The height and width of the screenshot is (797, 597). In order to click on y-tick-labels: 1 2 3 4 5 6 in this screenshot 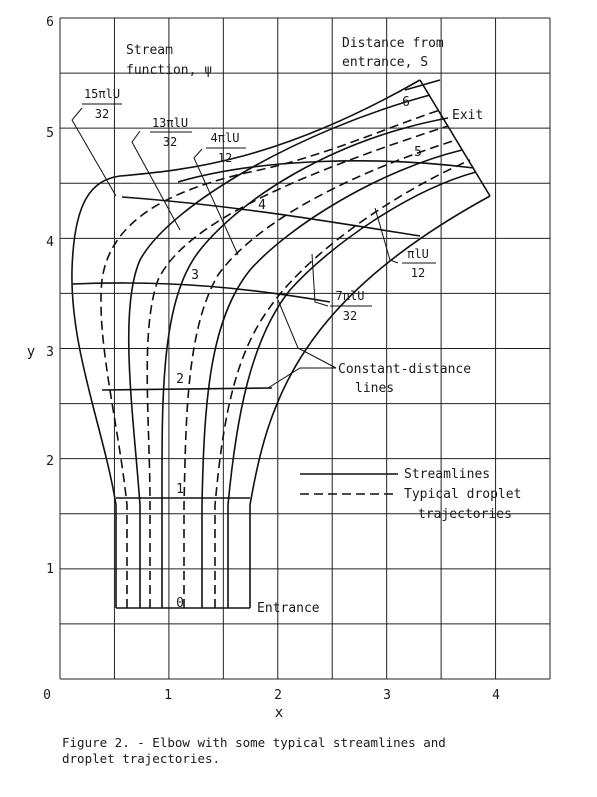, I will do `click(50, 296)`.